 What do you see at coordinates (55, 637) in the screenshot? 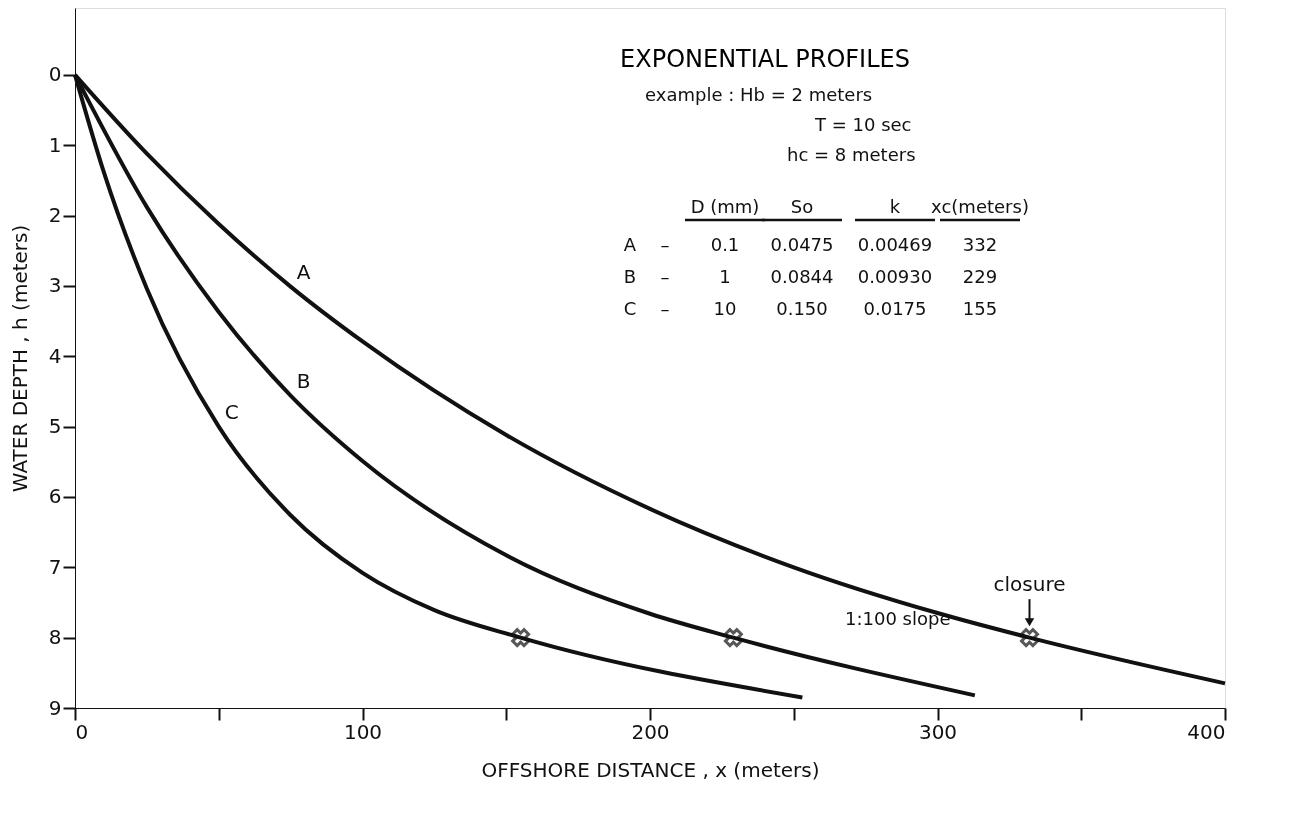
I see `y-tick-label: 8` at bounding box center [55, 637].